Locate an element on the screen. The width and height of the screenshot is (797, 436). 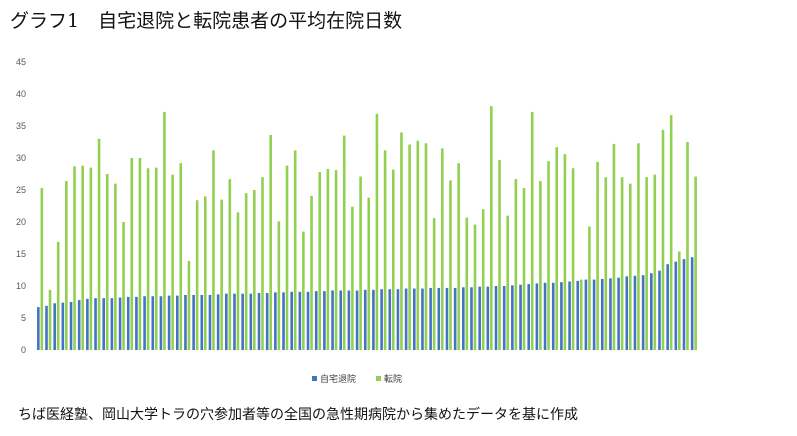
y-tick-label: 40 is located at coordinates (21, 94).